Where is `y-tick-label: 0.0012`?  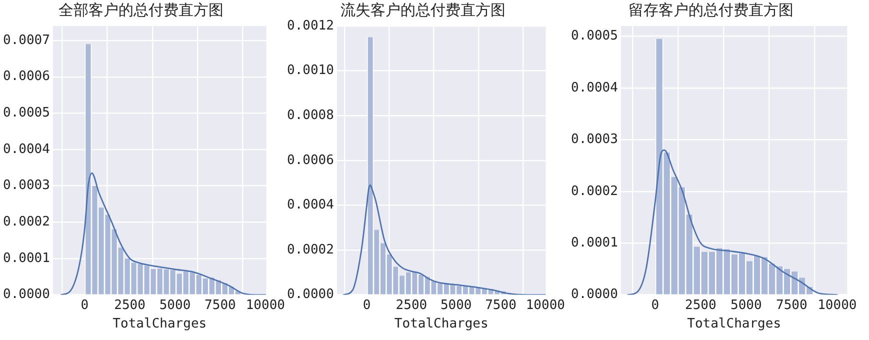 y-tick-label: 0.0012 is located at coordinates (310, 26).